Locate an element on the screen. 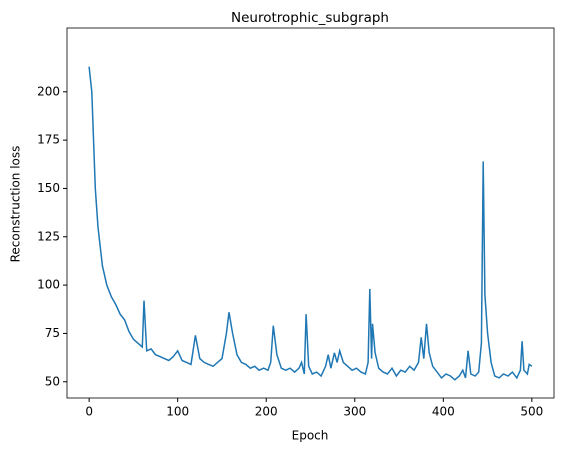 The image size is (571, 453). x-tick-label: 0 is located at coordinates (89, 412).